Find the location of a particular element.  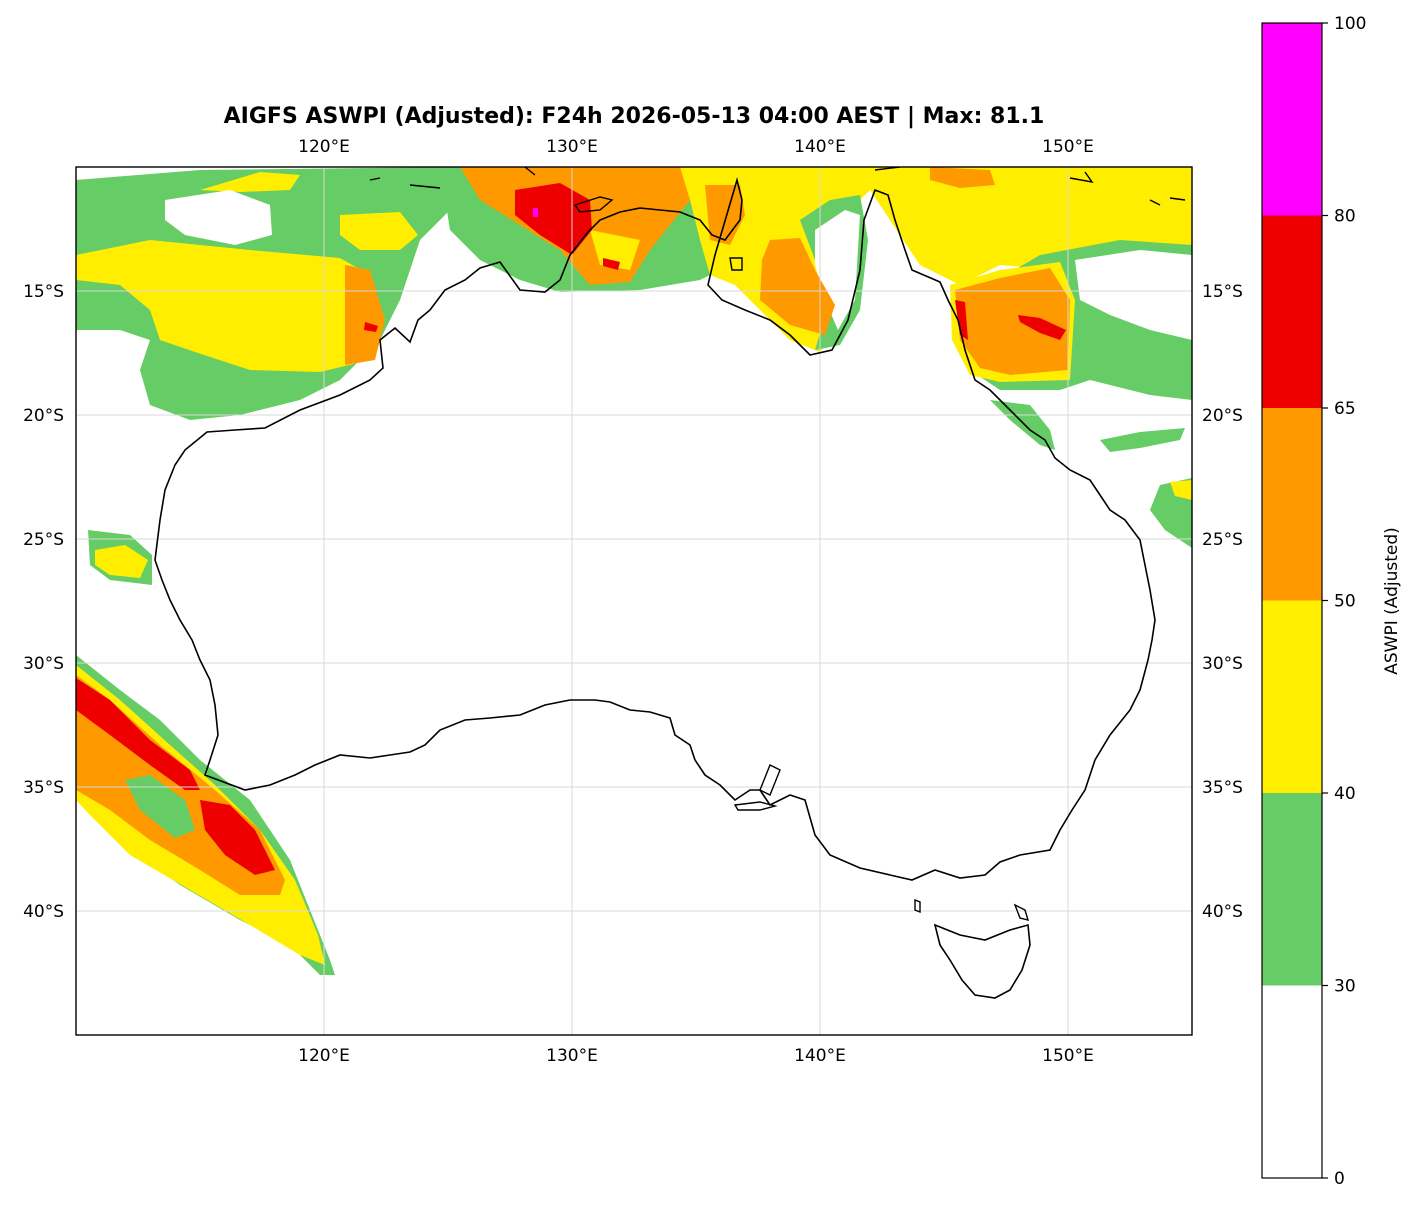

colorbar-tick-label: 0 is located at coordinates (1339, 1179).